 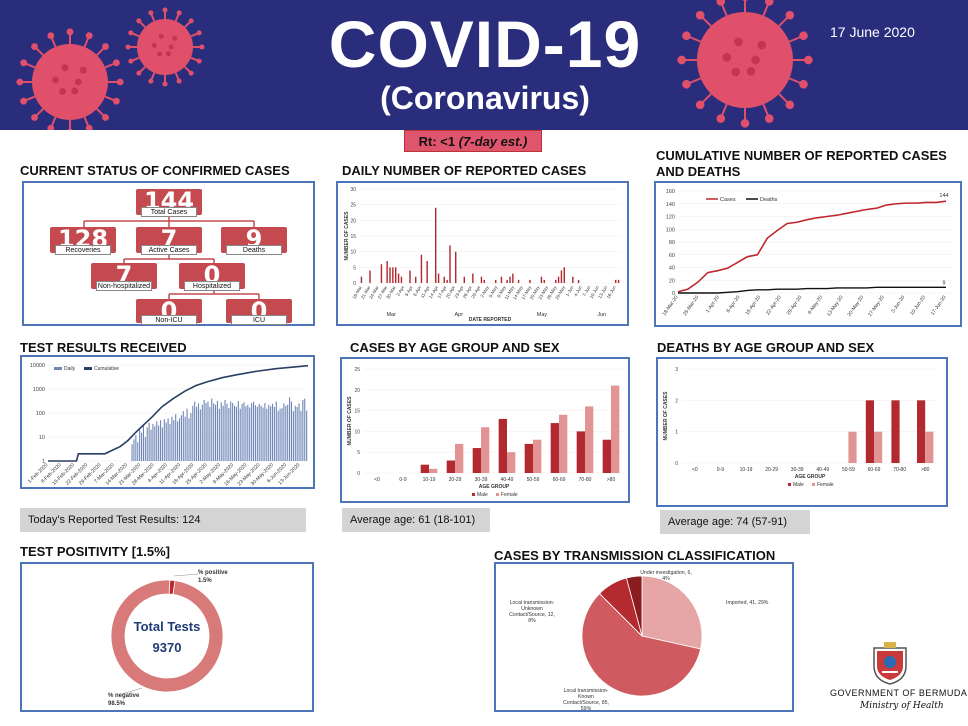 What do you see at coordinates (856, 306) in the screenshot?
I see `x-tick-label: 20-May-20` at bounding box center [856, 306].